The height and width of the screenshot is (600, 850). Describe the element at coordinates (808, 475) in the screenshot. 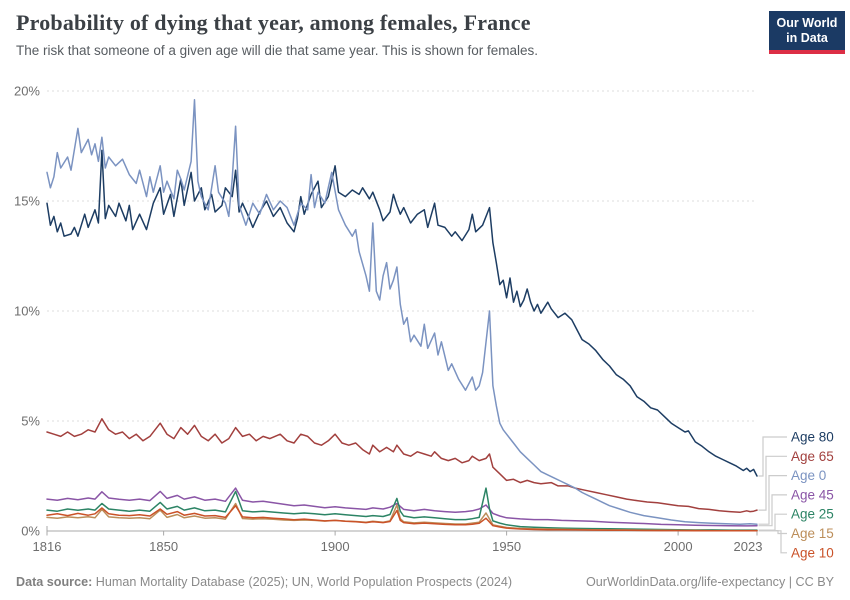

I see `legend-label-age-0: Age 0` at that location.